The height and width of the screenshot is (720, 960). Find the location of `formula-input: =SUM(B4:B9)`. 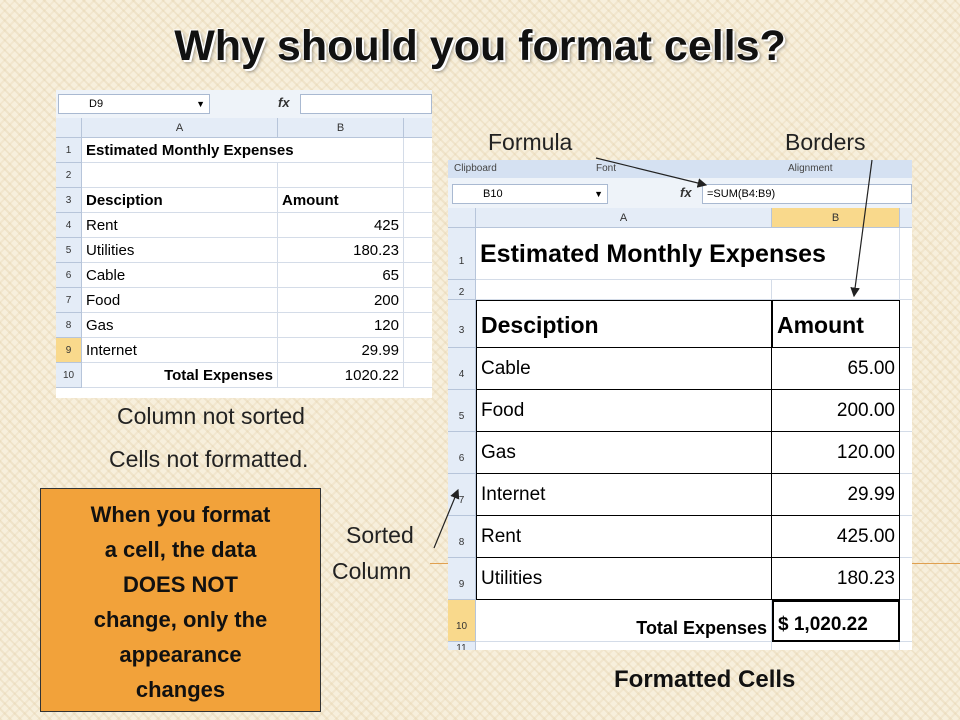

formula-input: =SUM(B4:B9) is located at coordinates (807, 194).